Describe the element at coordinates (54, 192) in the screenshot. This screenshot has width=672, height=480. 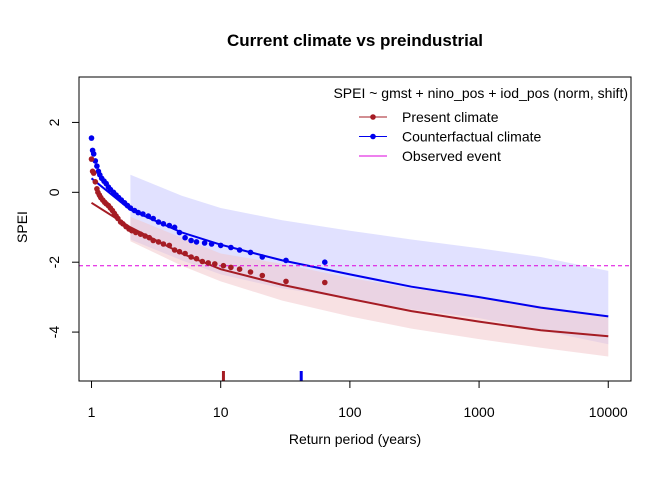
I see `y-tick-label: 0` at that location.